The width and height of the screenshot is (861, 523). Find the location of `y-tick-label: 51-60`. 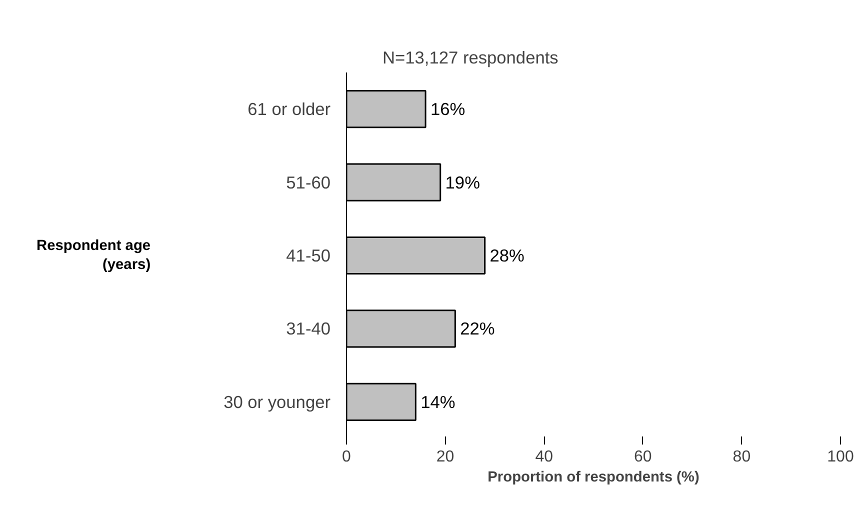

y-tick-label: 51-60 is located at coordinates (308, 182).